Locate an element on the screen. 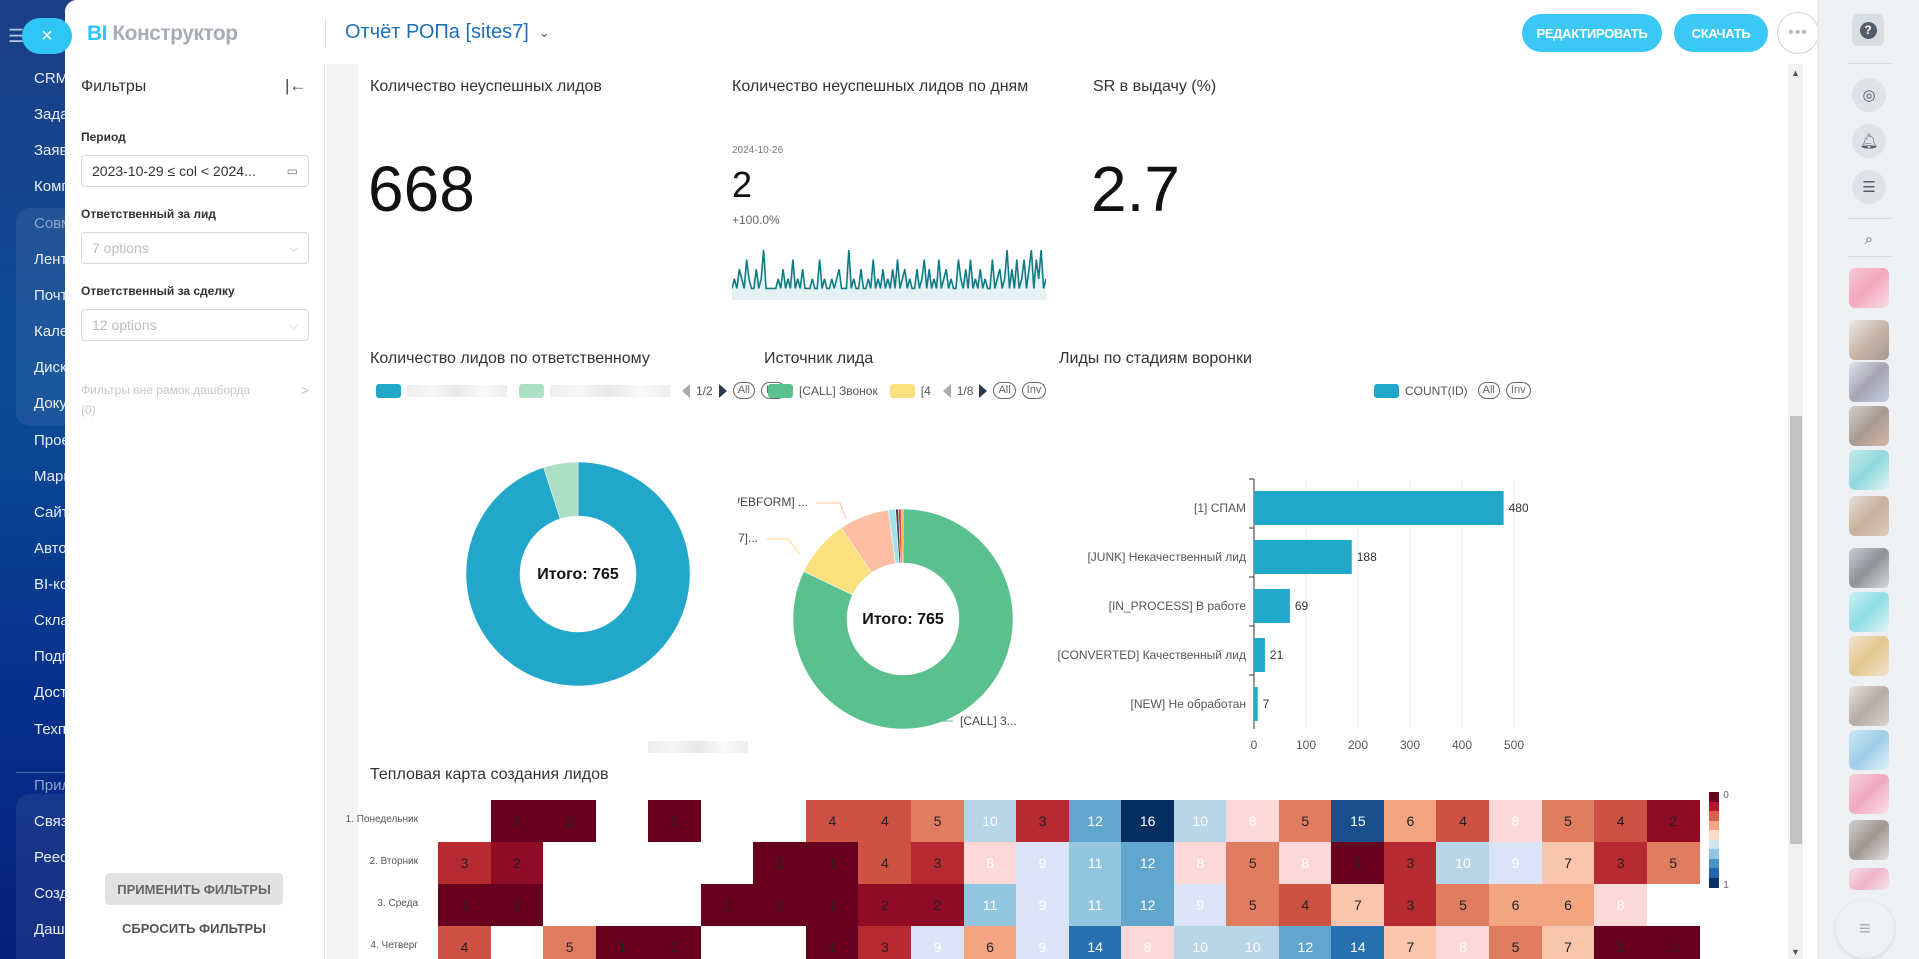 The height and width of the screenshot is (959, 1919). deal-owner-select: 12 options ⌵ is located at coordinates (195, 325).